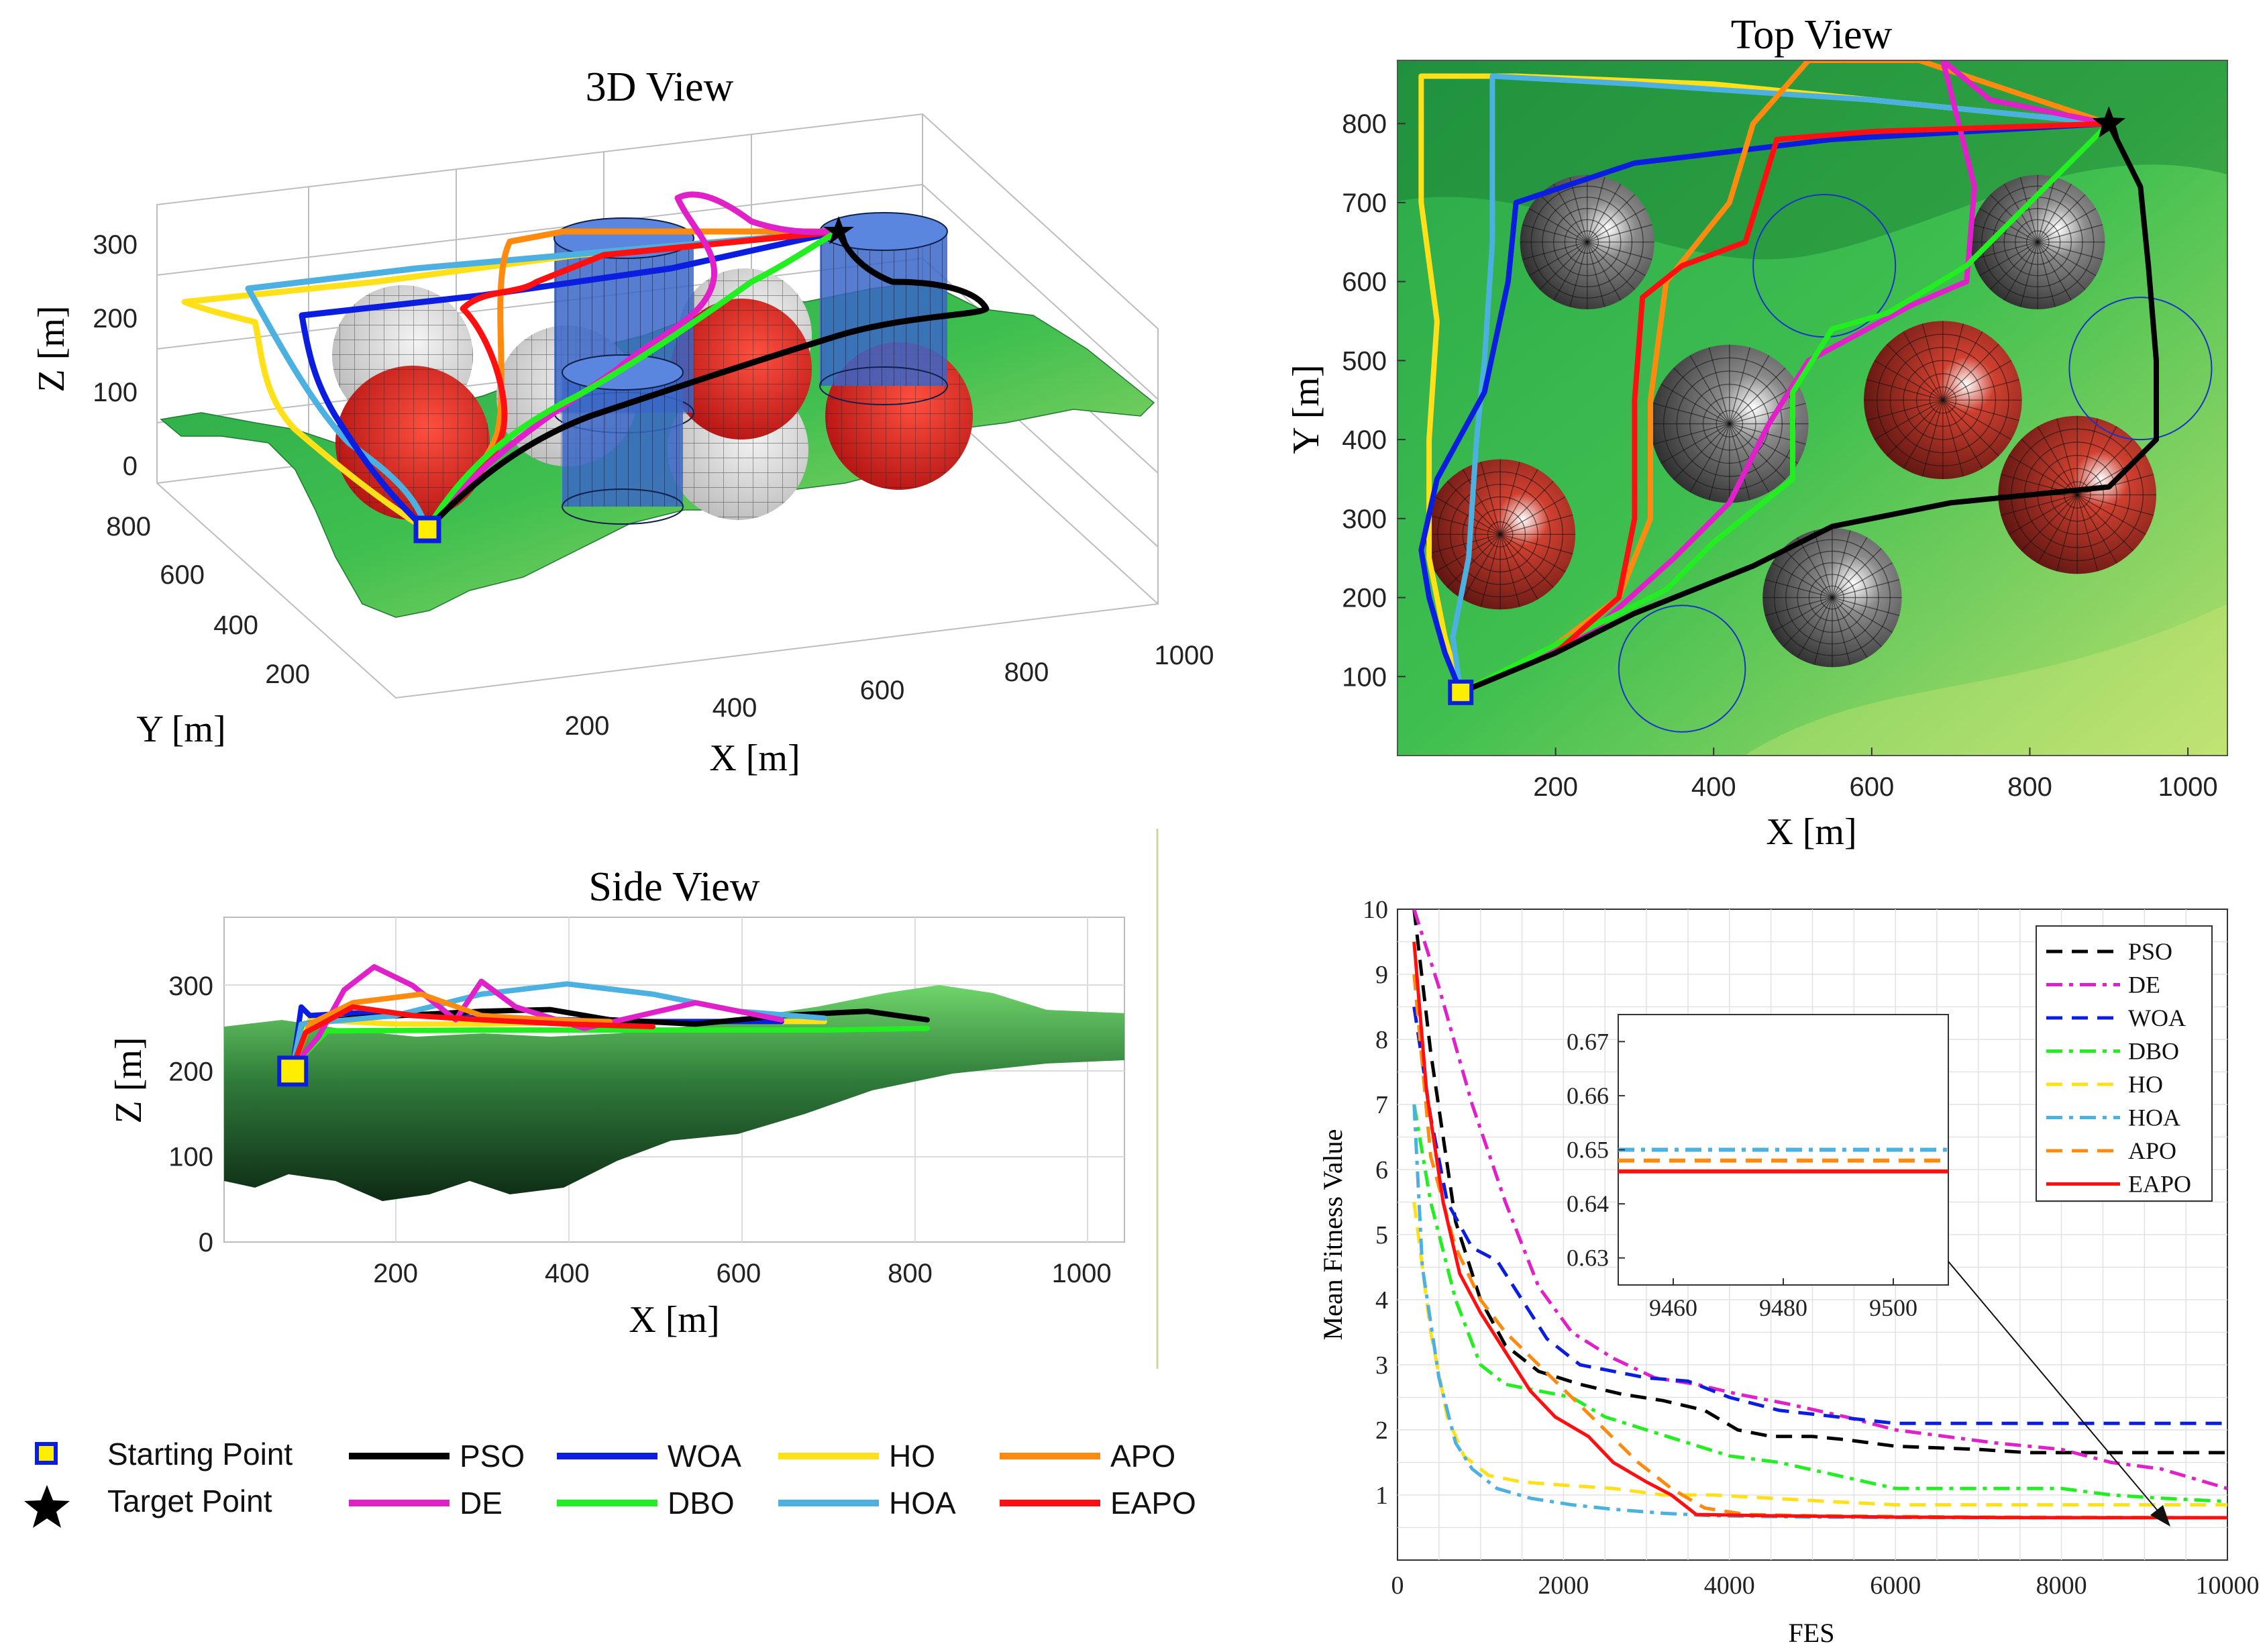 The image size is (2267, 1652). I want to click on top-markers, so click(1786, 405).